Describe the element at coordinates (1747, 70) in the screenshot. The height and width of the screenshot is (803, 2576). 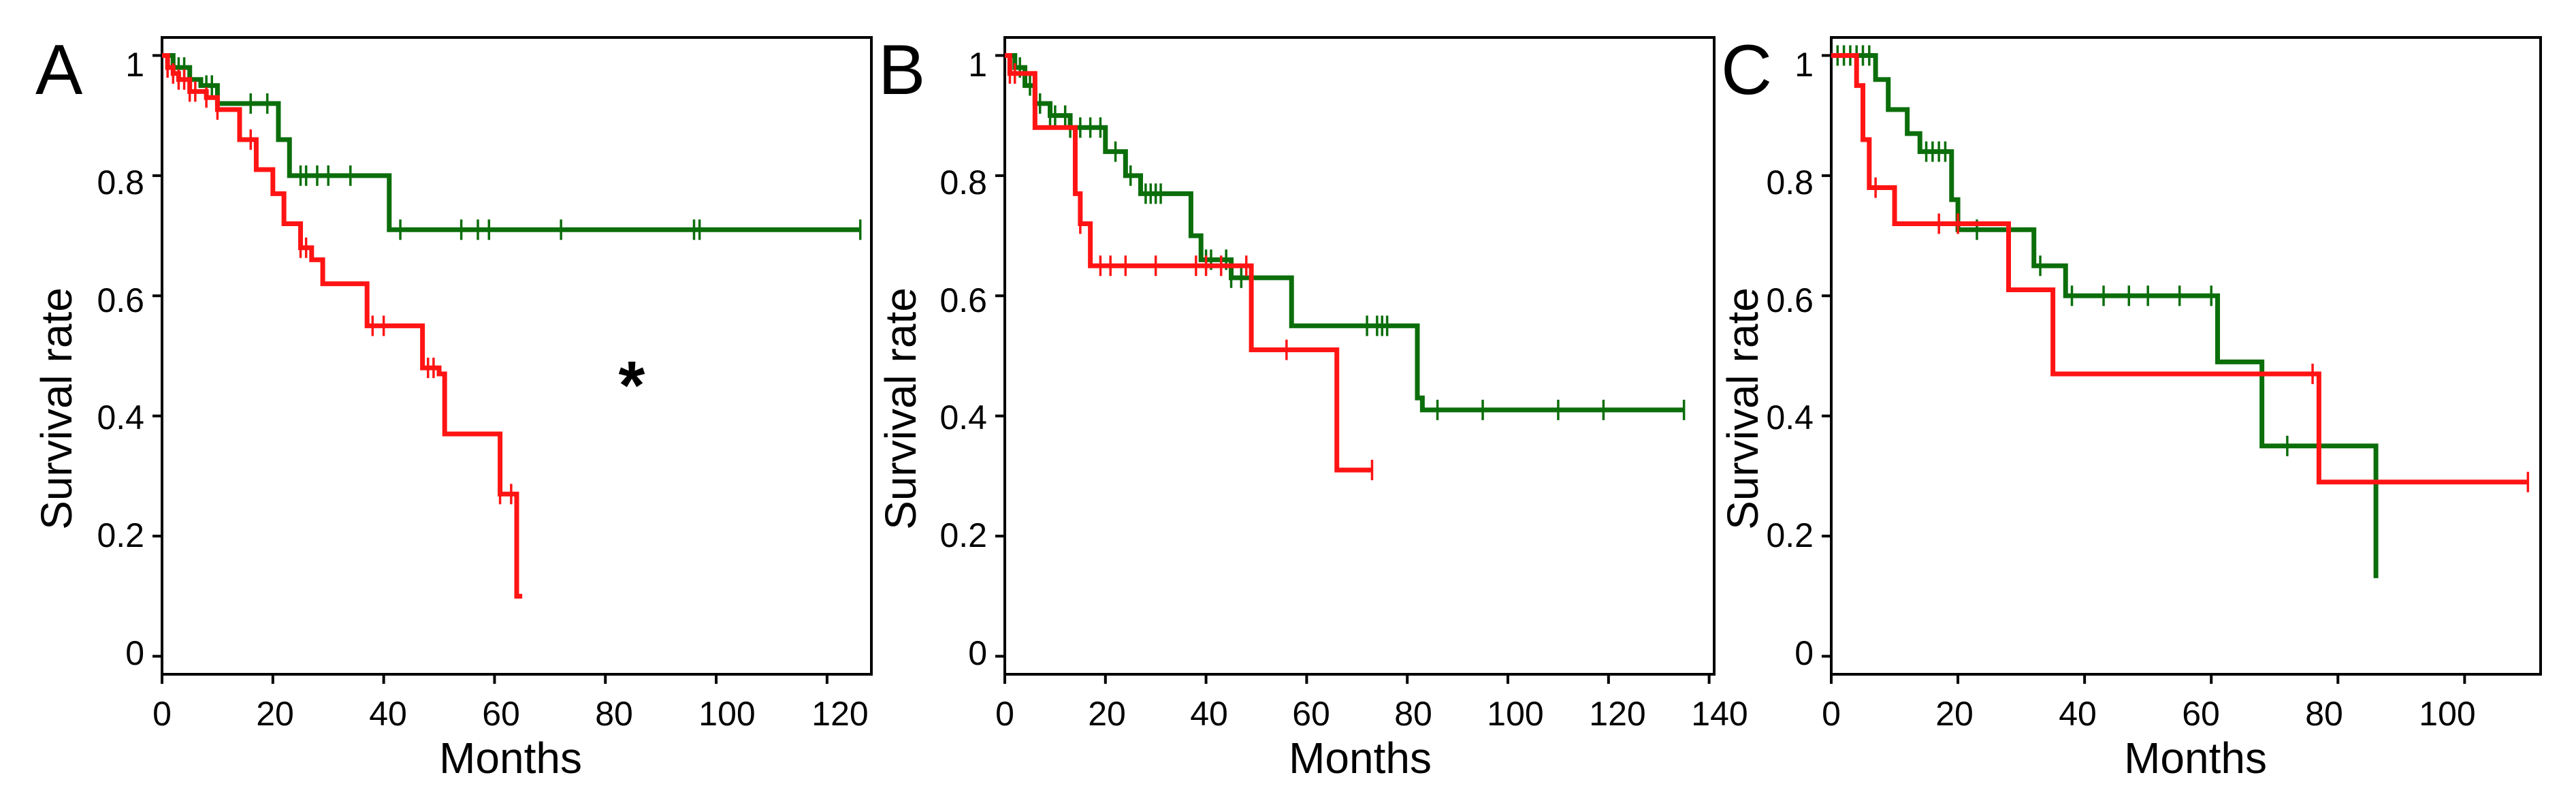
I see `panel-c-letter: C` at that location.